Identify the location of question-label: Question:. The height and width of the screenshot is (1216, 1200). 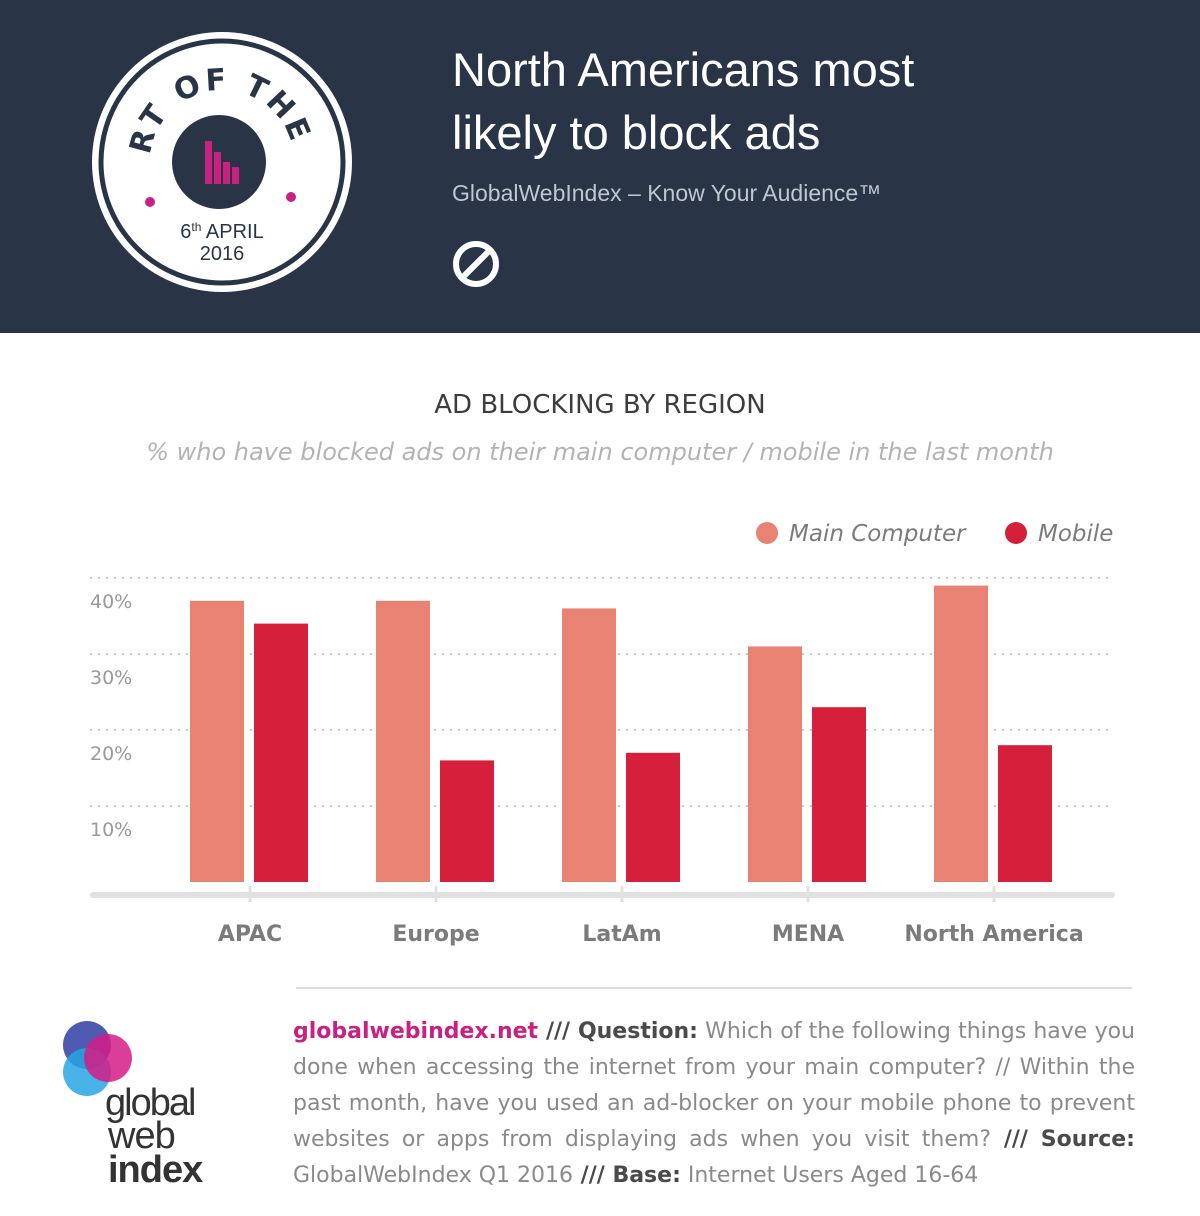
(637, 1031).